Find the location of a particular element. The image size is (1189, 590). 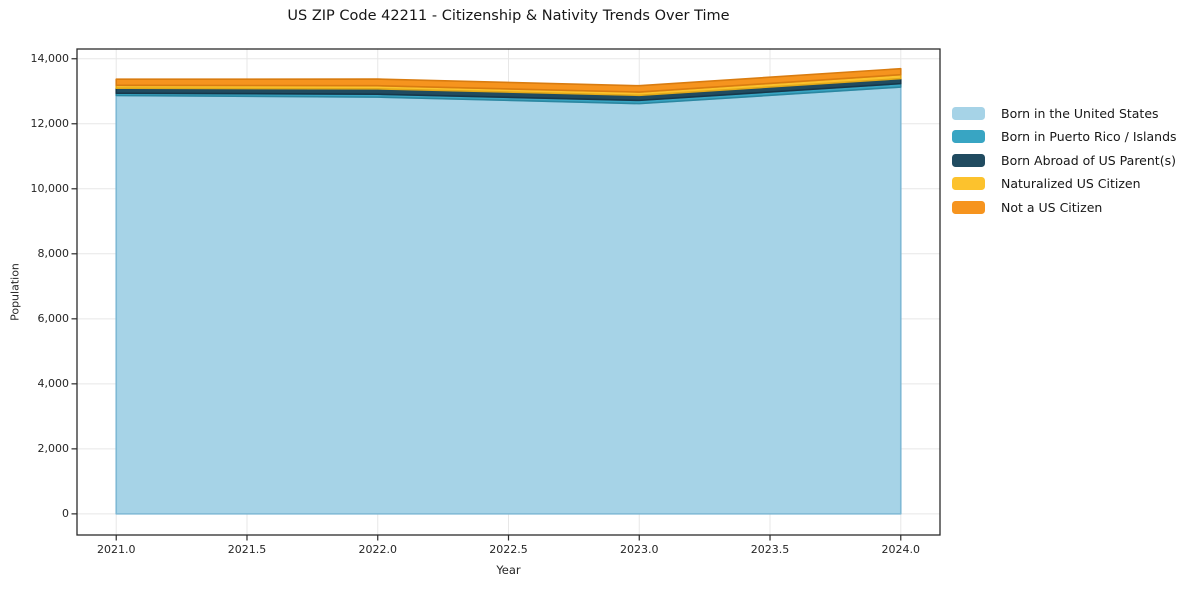

x-tick-label: 2023.5 is located at coordinates (770, 549).